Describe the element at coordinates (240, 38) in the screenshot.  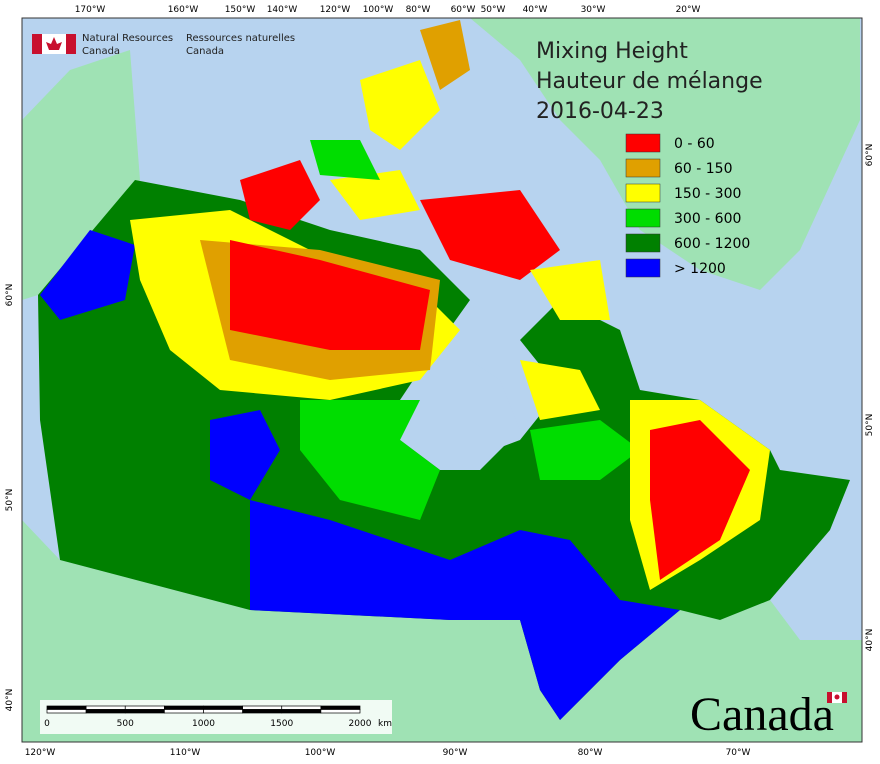
I see `org-fr: Ressources naturelles` at that location.